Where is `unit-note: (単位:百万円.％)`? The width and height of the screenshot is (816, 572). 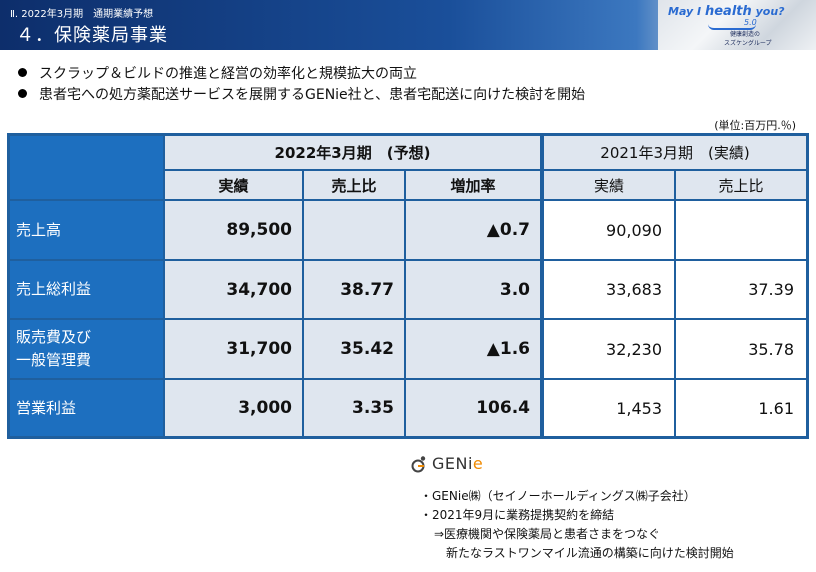 unit-note: (単位:百万円.％) is located at coordinates (755, 125).